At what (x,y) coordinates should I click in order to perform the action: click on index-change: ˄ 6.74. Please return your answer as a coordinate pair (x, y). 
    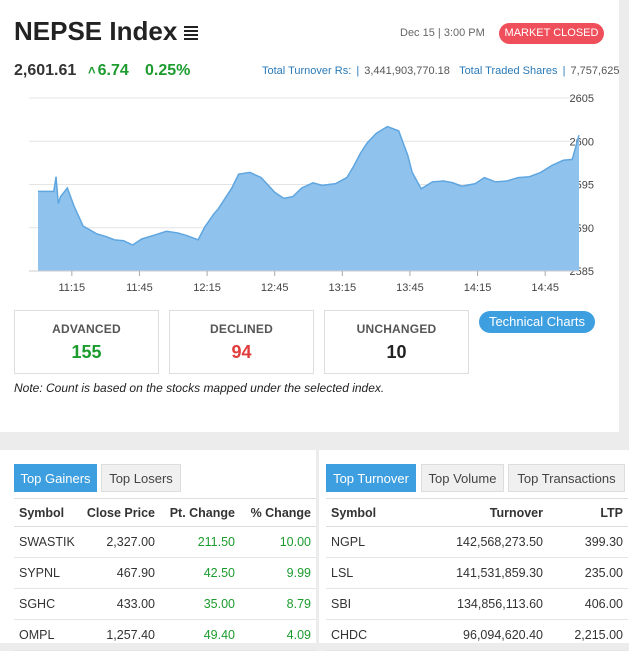
    Looking at the image, I should click on (108, 71).